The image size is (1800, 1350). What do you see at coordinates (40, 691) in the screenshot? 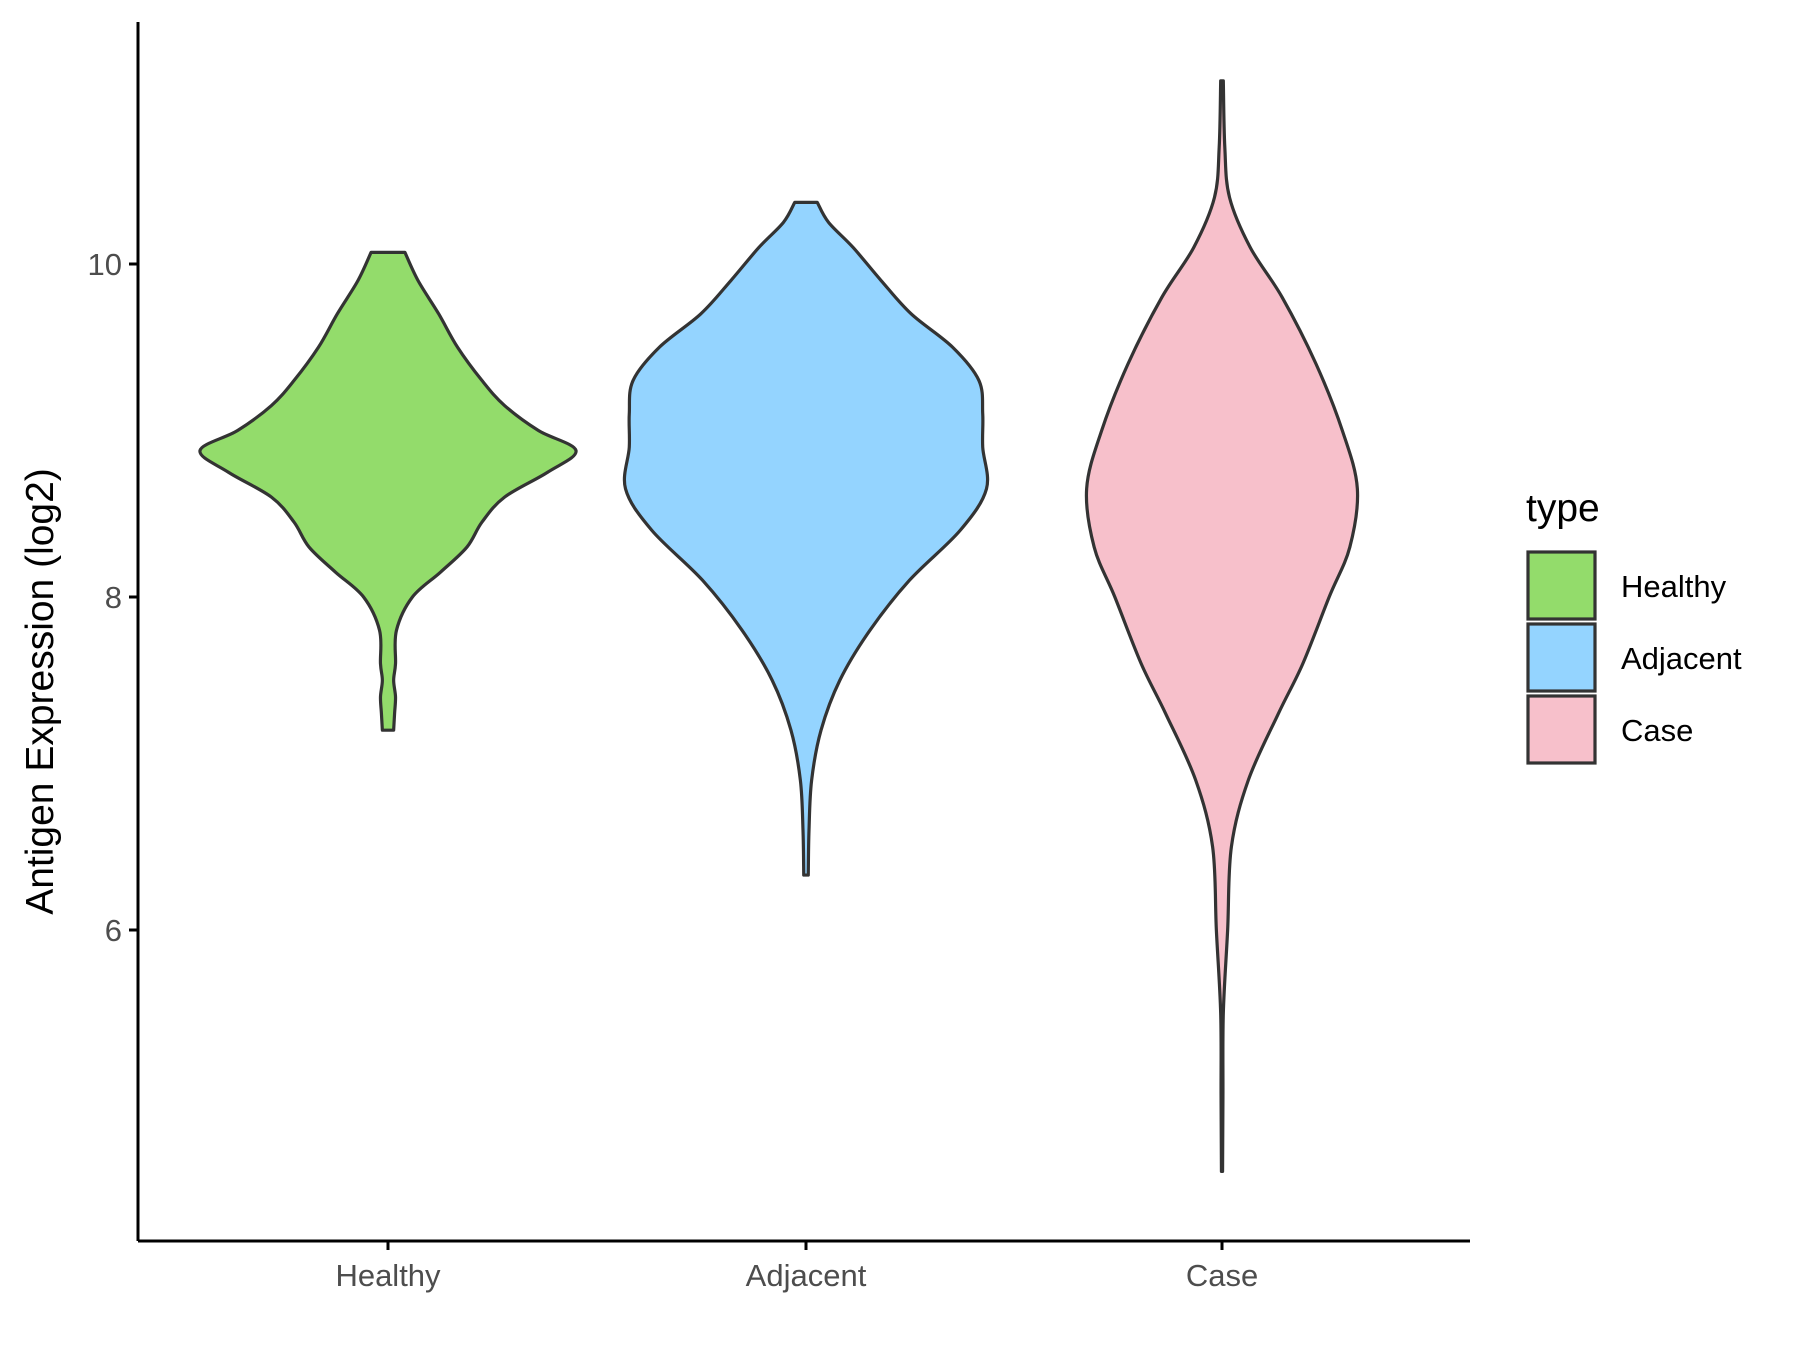
I see `y-axis-title: Antigen Expression (log2)` at bounding box center [40, 691].